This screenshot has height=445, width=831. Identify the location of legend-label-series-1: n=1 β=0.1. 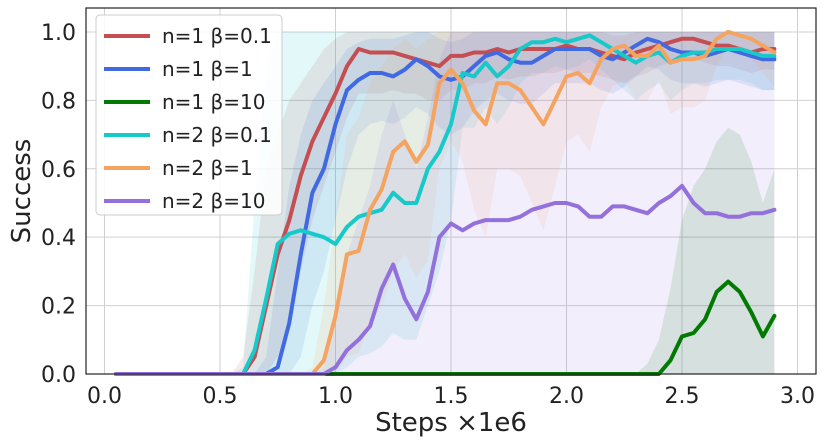
(217, 36).